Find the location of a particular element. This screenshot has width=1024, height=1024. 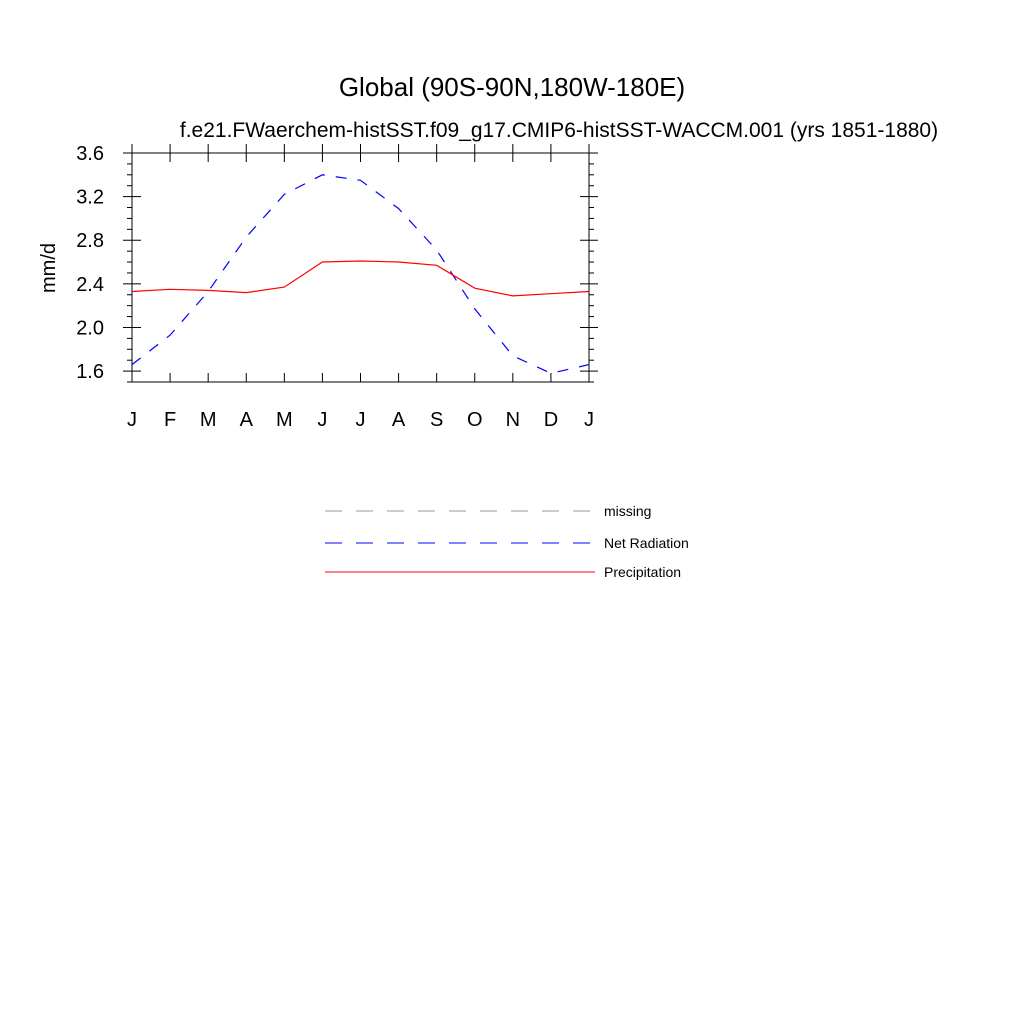

x-tick-label: O is located at coordinates (475, 420).